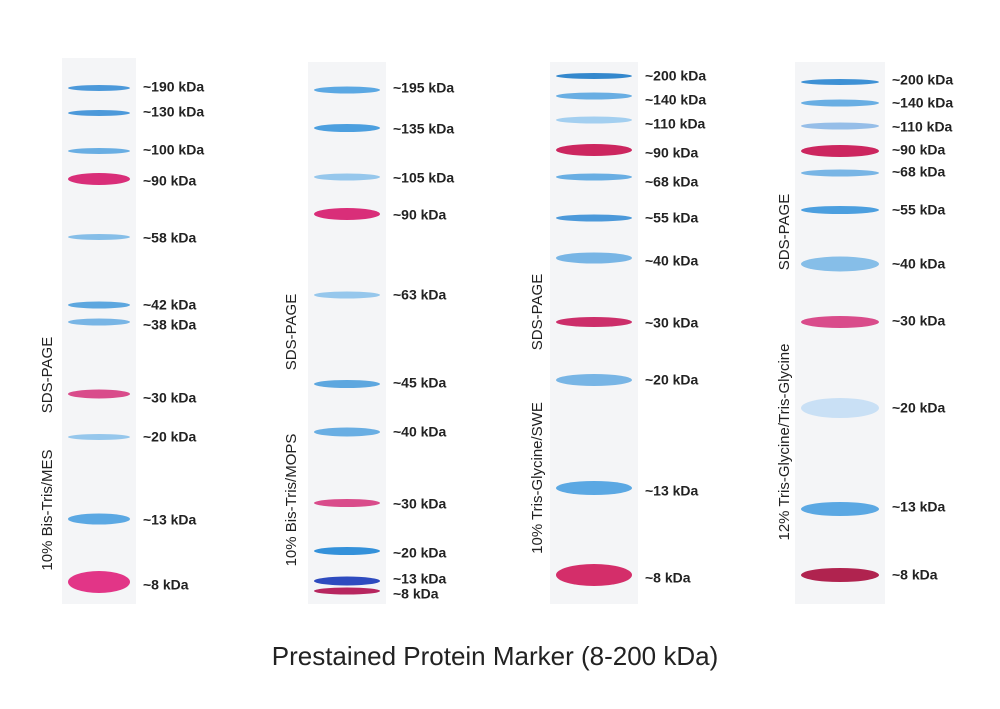  What do you see at coordinates (170, 305) in the screenshot?
I see `band-label: ~42 kDa` at bounding box center [170, 305].